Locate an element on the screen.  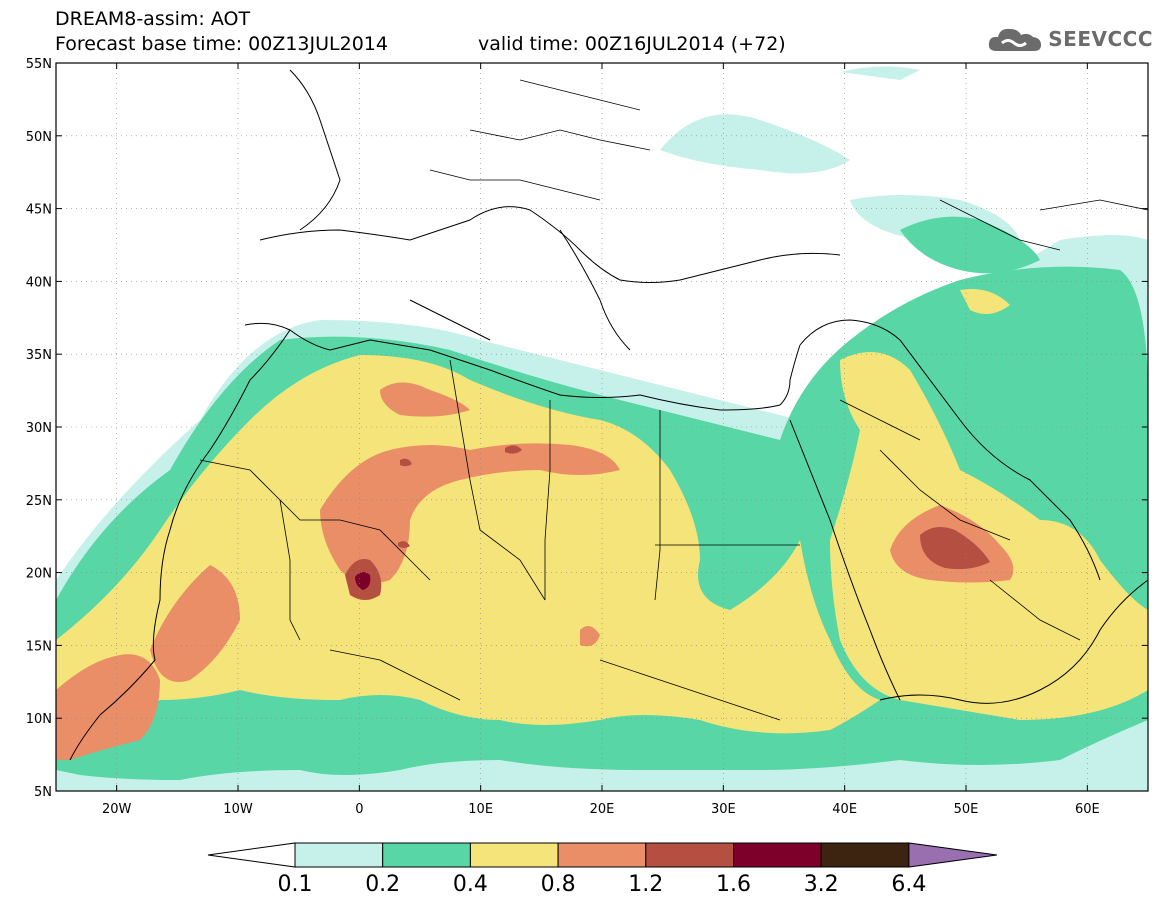
colorbar-label: 0.4 is located at coordinates (470, 884).